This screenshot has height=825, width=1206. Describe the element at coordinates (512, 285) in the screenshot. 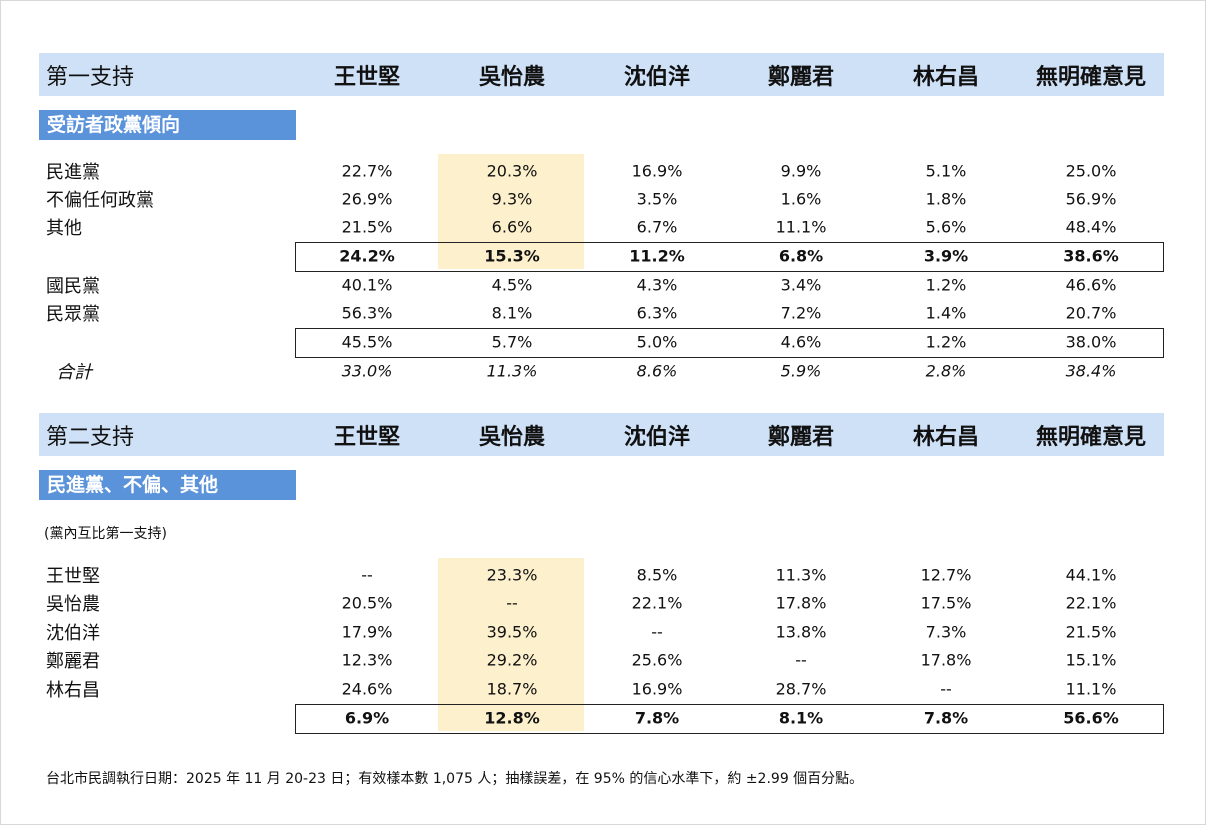

I see `cell-value: 4.5%` at that location.